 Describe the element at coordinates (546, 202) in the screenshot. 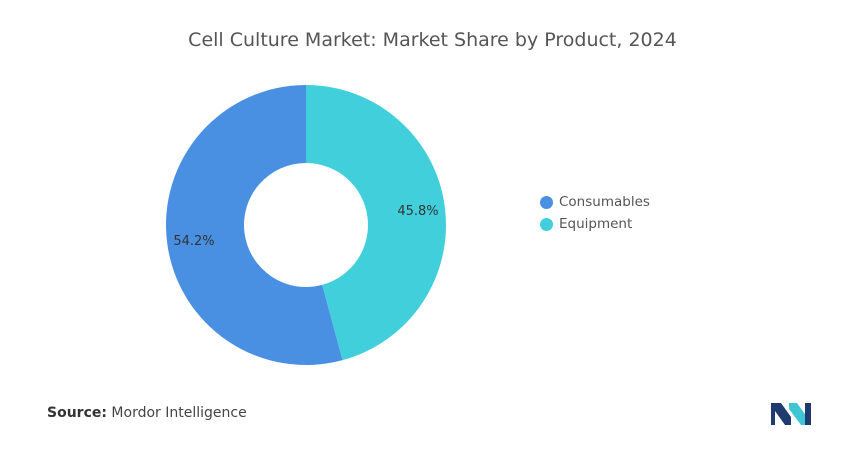

I see `legend-swatch-consumables` at that location.